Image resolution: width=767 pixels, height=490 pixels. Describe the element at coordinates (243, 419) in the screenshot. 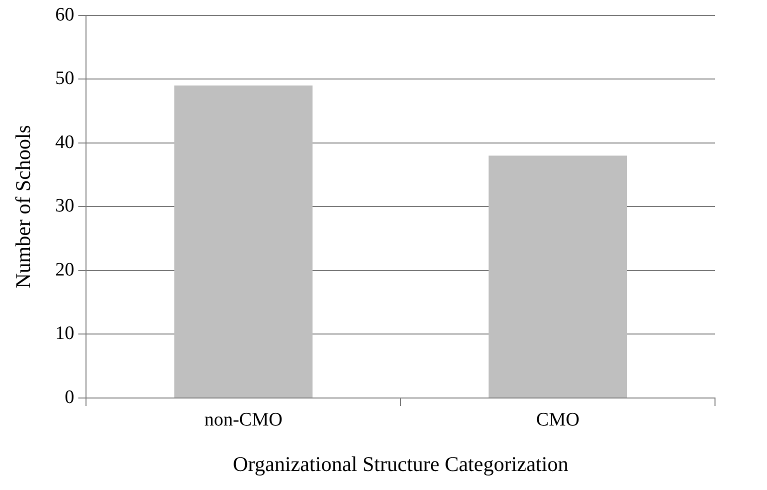

I see `x-tick-label: non-CMO` at that location.